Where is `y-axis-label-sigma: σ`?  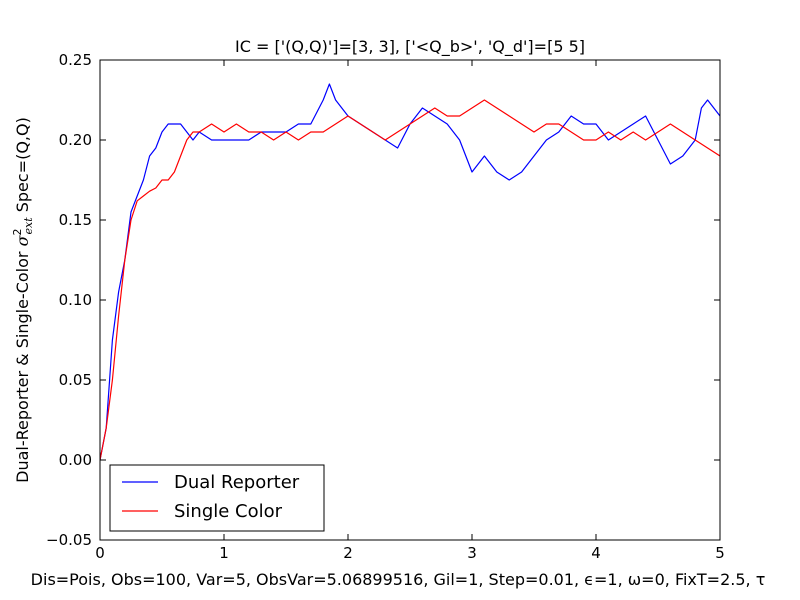 y-axis-label-sigma: σ is located at coordinates (22, 240).